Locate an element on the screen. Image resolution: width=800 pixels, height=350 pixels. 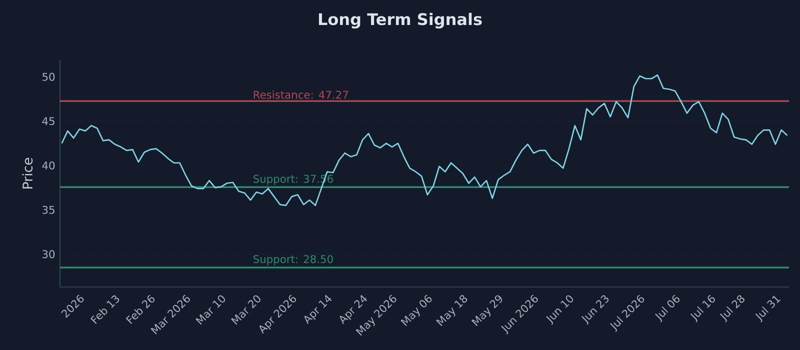
y-tick-label: 40 is located at coordinates (48, 165).